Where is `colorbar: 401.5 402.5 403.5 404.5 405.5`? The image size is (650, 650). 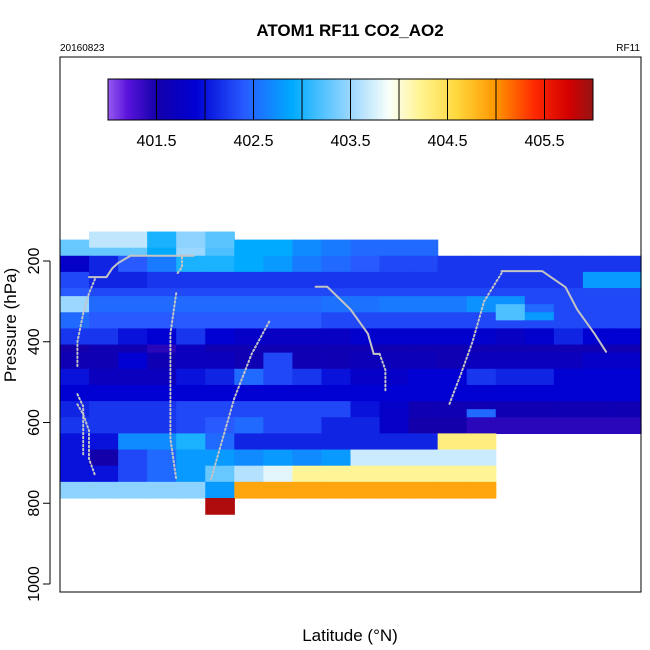 colorbar: 401.5 402.5 403.5 404.5 405.5 is located at coordinates (350, 114).